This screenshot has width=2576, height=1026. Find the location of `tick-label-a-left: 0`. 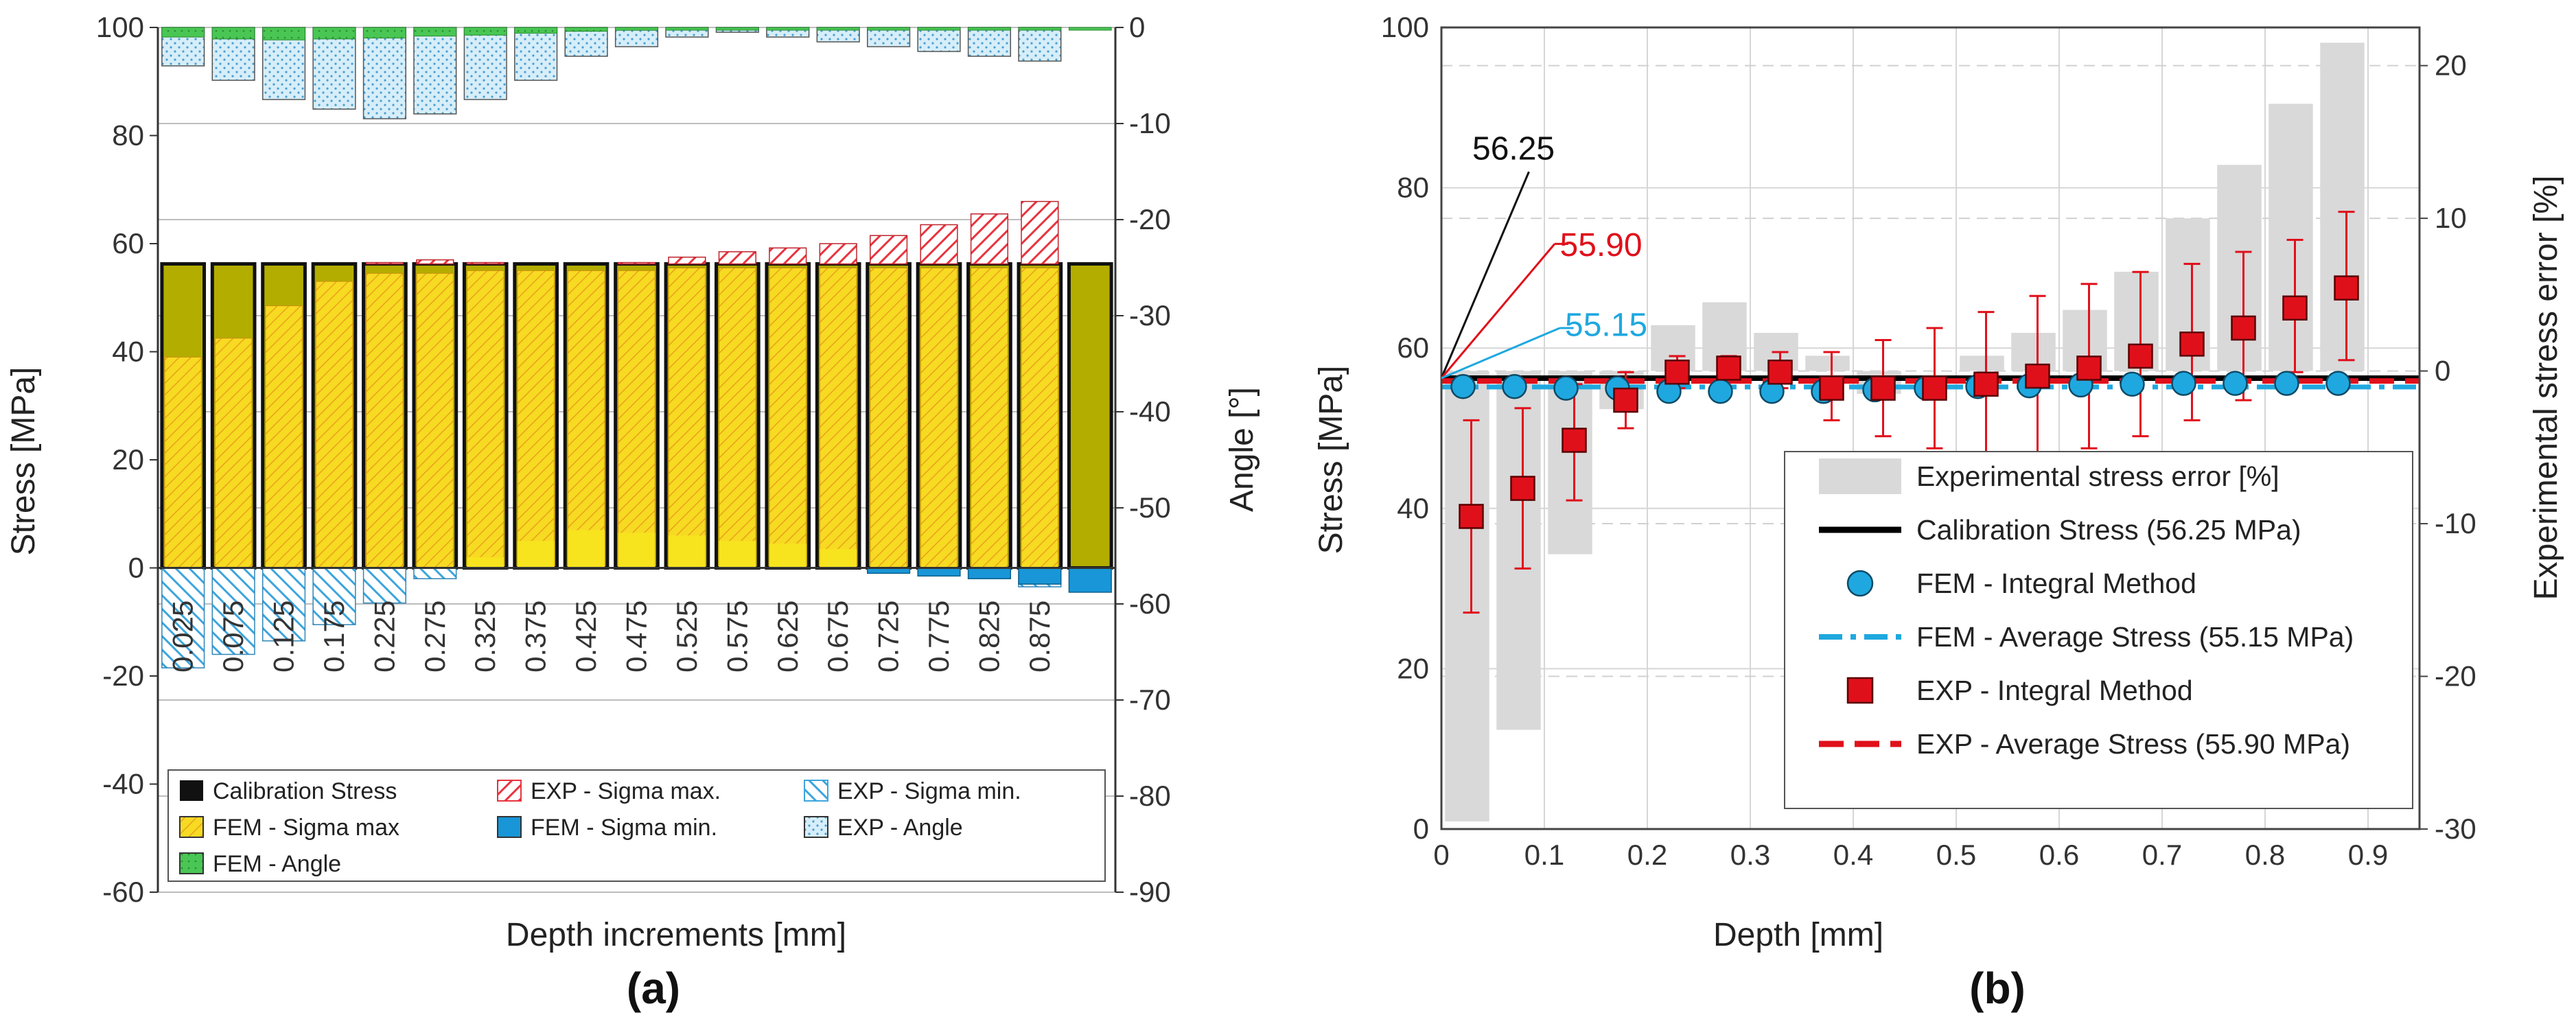

tick-label-a-left: 0 is located at coordinates (136, 568).